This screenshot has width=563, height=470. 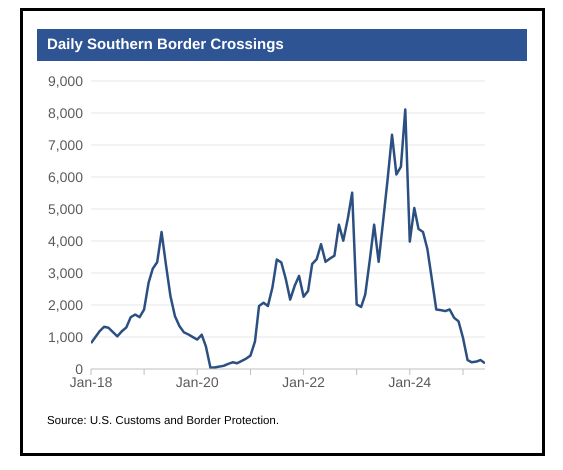 What do you see at coordinates (66, 272) in the screenshot?
I see `y-tick-label: 3,000` at bounding box center [66, 272].